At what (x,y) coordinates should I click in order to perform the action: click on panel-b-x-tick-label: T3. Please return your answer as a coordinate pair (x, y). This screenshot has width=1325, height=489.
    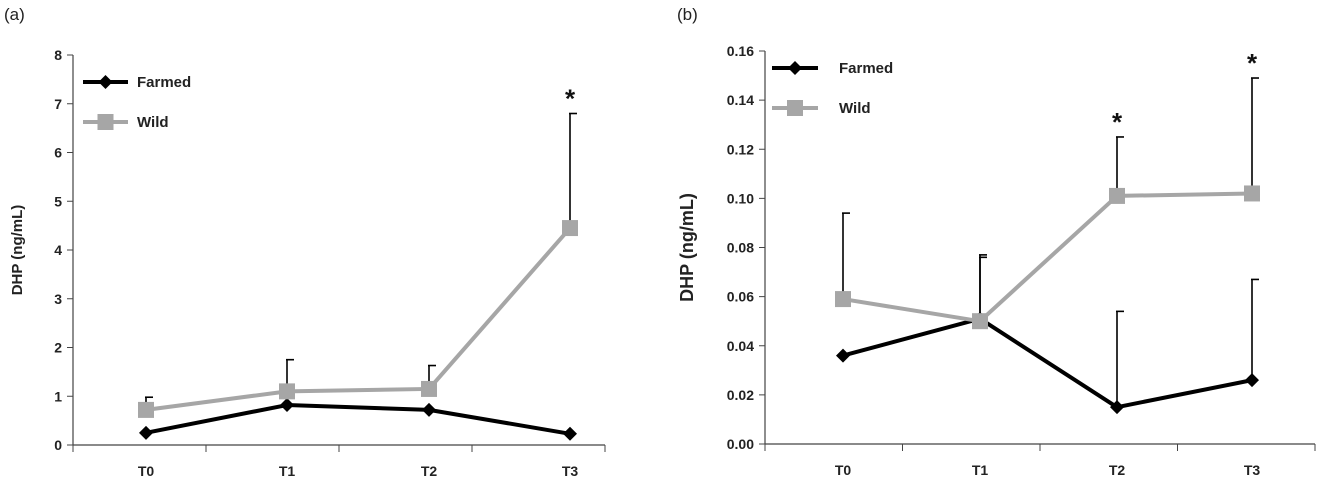
    Looking at the image, I should click on (1252, 470).